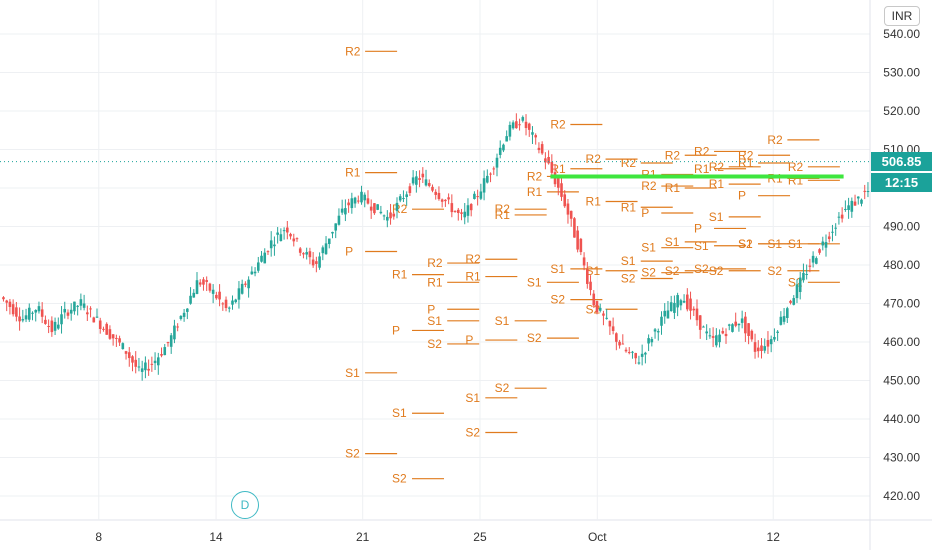 Image resolution: width=932 pixels, height=550 pixels. What do you see at coordinates (98, 537) in the screenshot?
I see `x-tick-label: 8` at bounding box center [98, 537].